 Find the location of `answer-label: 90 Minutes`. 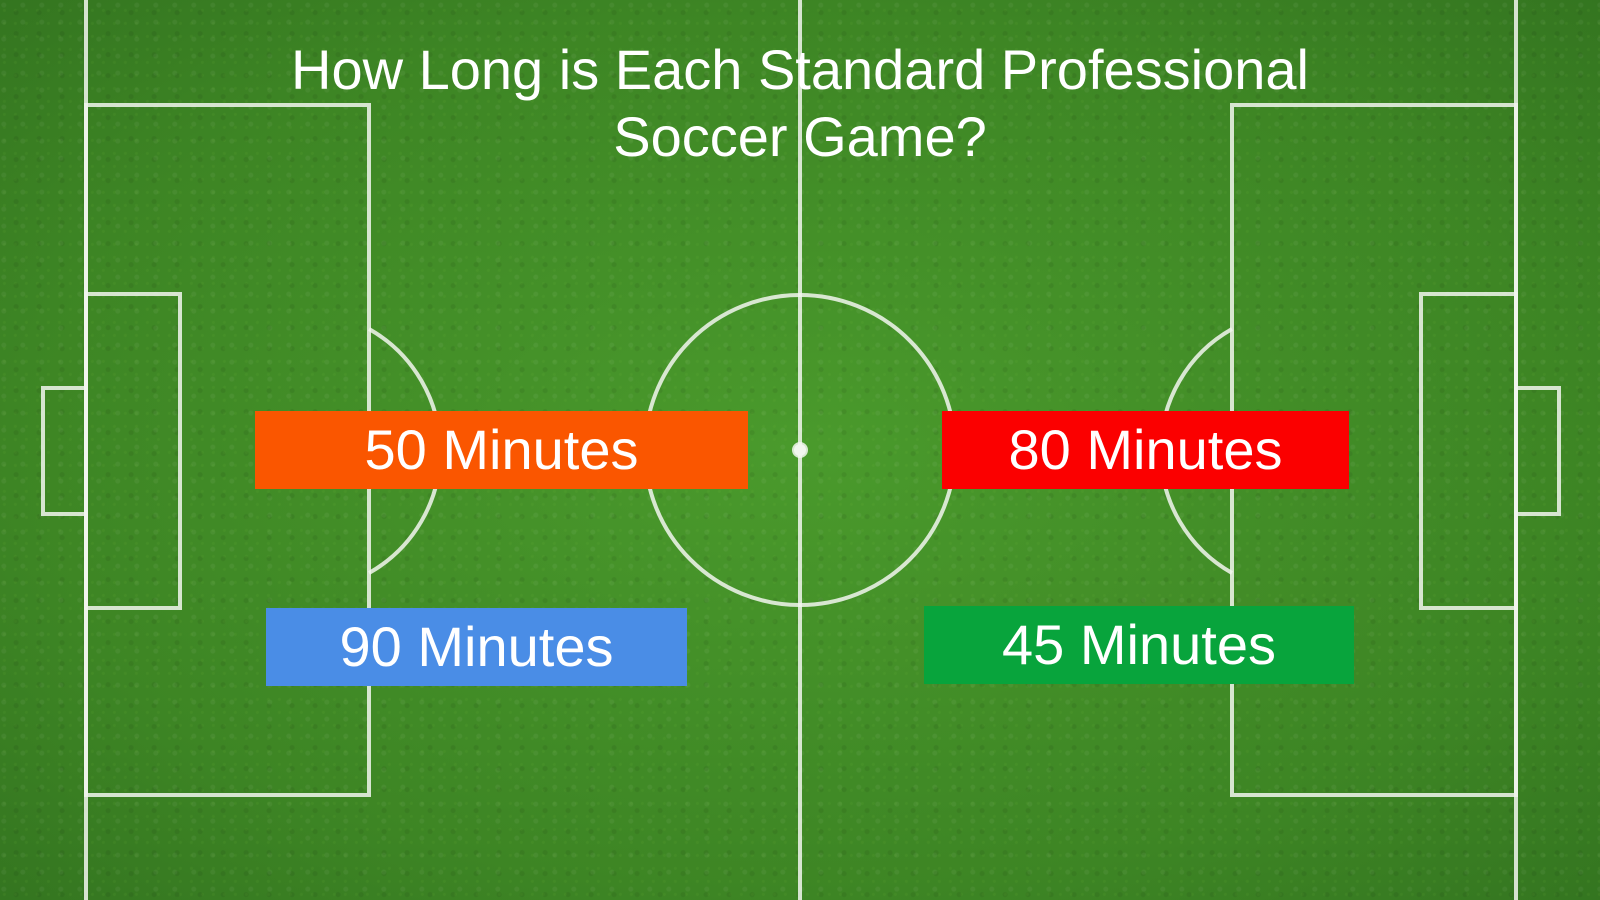

answer-label: 90 Minutes is located at coordinates (476, 646).